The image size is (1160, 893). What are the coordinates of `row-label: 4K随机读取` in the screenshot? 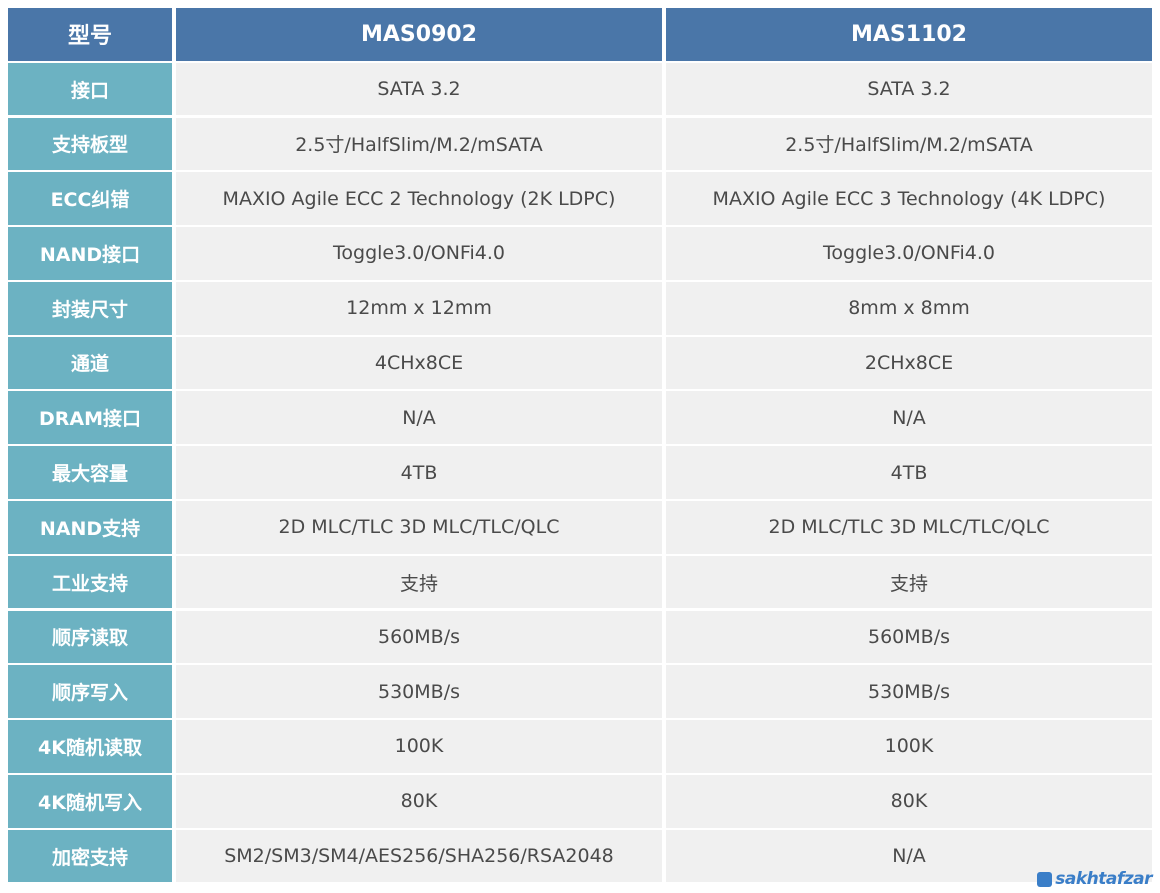 It's located at (90, 746).